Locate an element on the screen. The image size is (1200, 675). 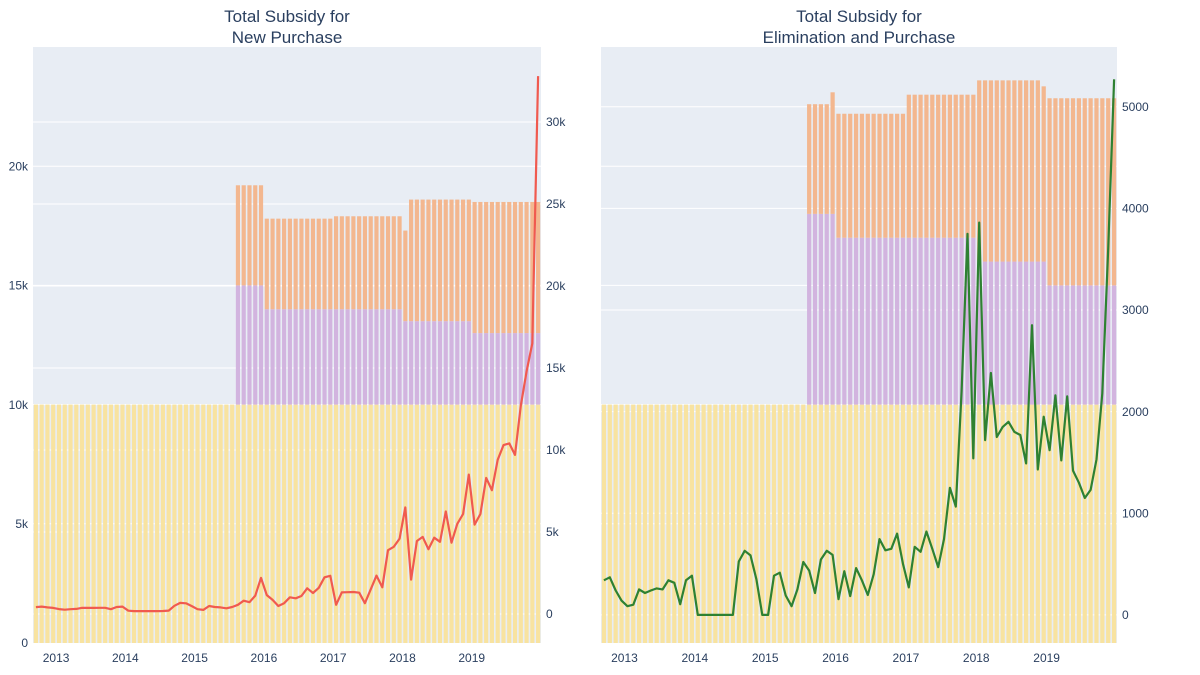
x-axis-tick-label: 2019 is located at coordinates (471, 658).